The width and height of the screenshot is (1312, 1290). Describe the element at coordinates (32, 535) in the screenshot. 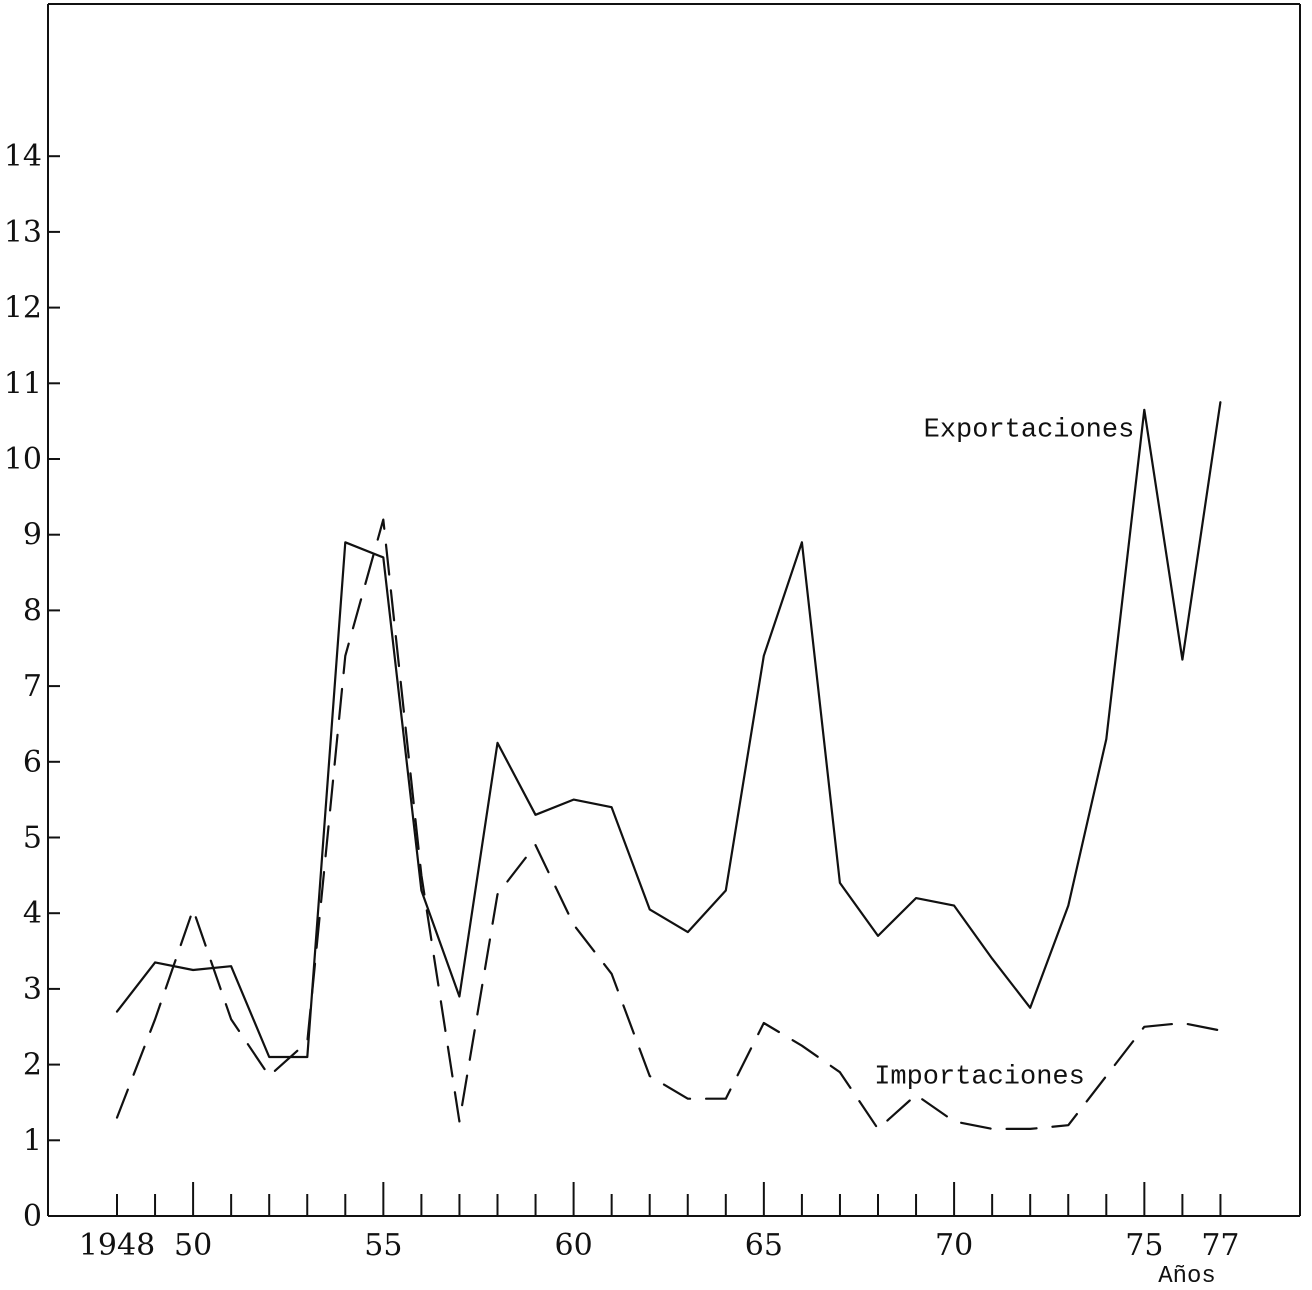

I see `y-tick-label: 9` at that location.